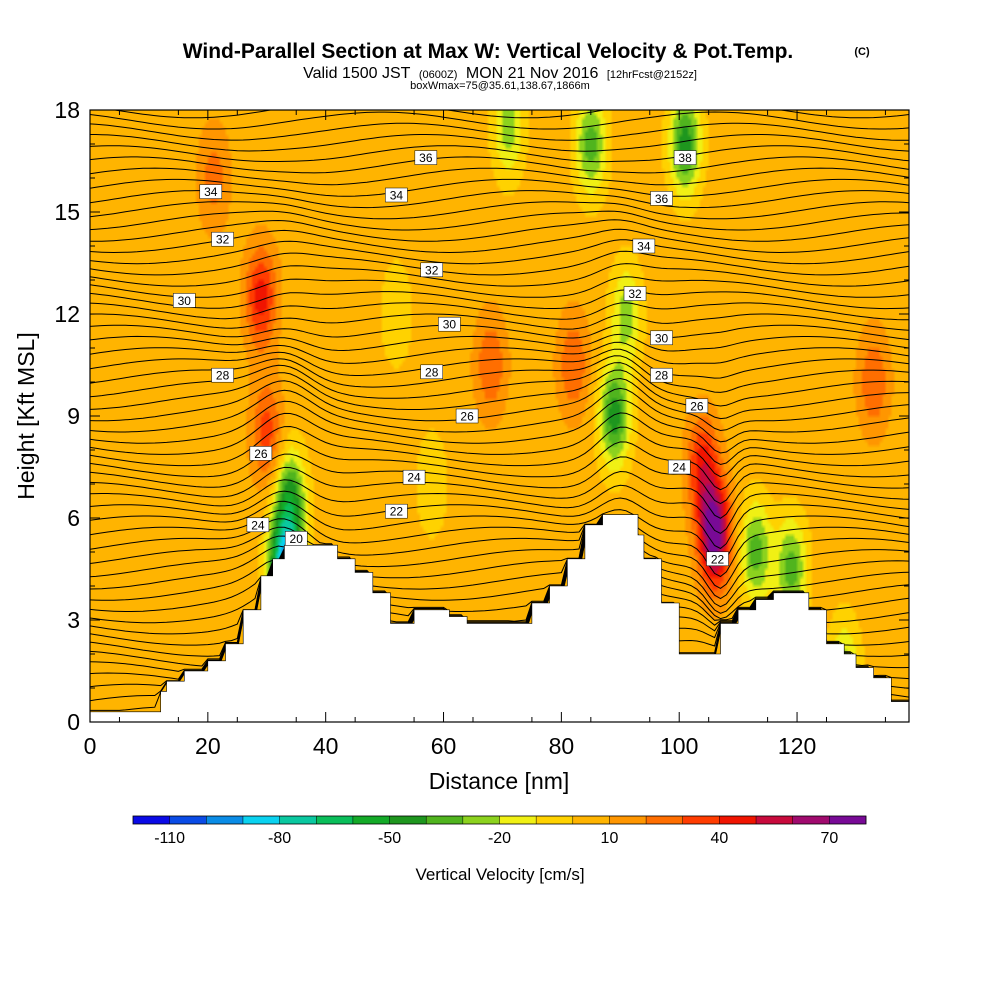 The height and width of the screenshot is (1000, 1000). What do you see at coordinates (389, 838) in the screenshot?
I see `colorbar-tick-label: -50` at bounding box center [389, 838].